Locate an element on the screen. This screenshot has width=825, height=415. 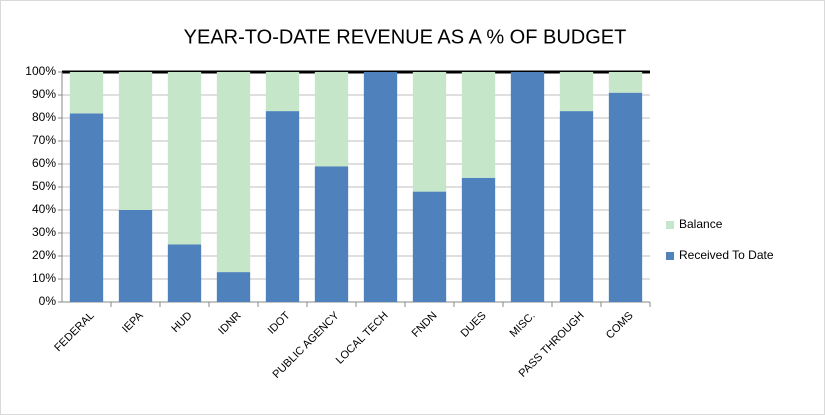
y-tick-label: 60% is located at coordinates (44, 163).